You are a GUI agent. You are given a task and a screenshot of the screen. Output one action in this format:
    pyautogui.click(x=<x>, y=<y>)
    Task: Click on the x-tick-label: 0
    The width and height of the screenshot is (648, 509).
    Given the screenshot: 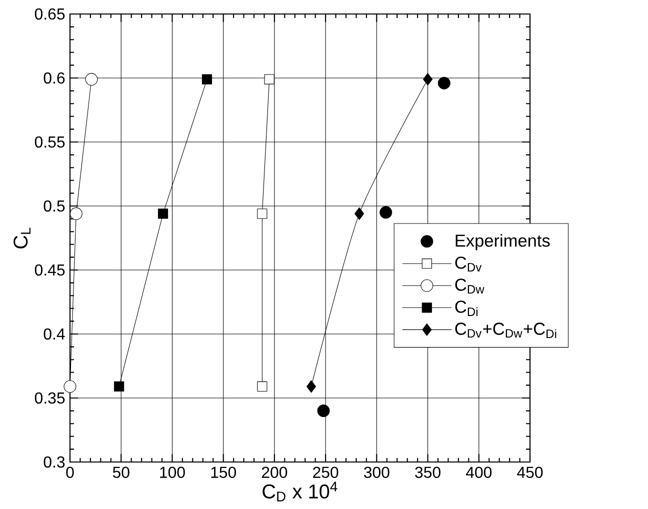 What is the action you would take?
    pyautogui.click(x=70, y=472)
    